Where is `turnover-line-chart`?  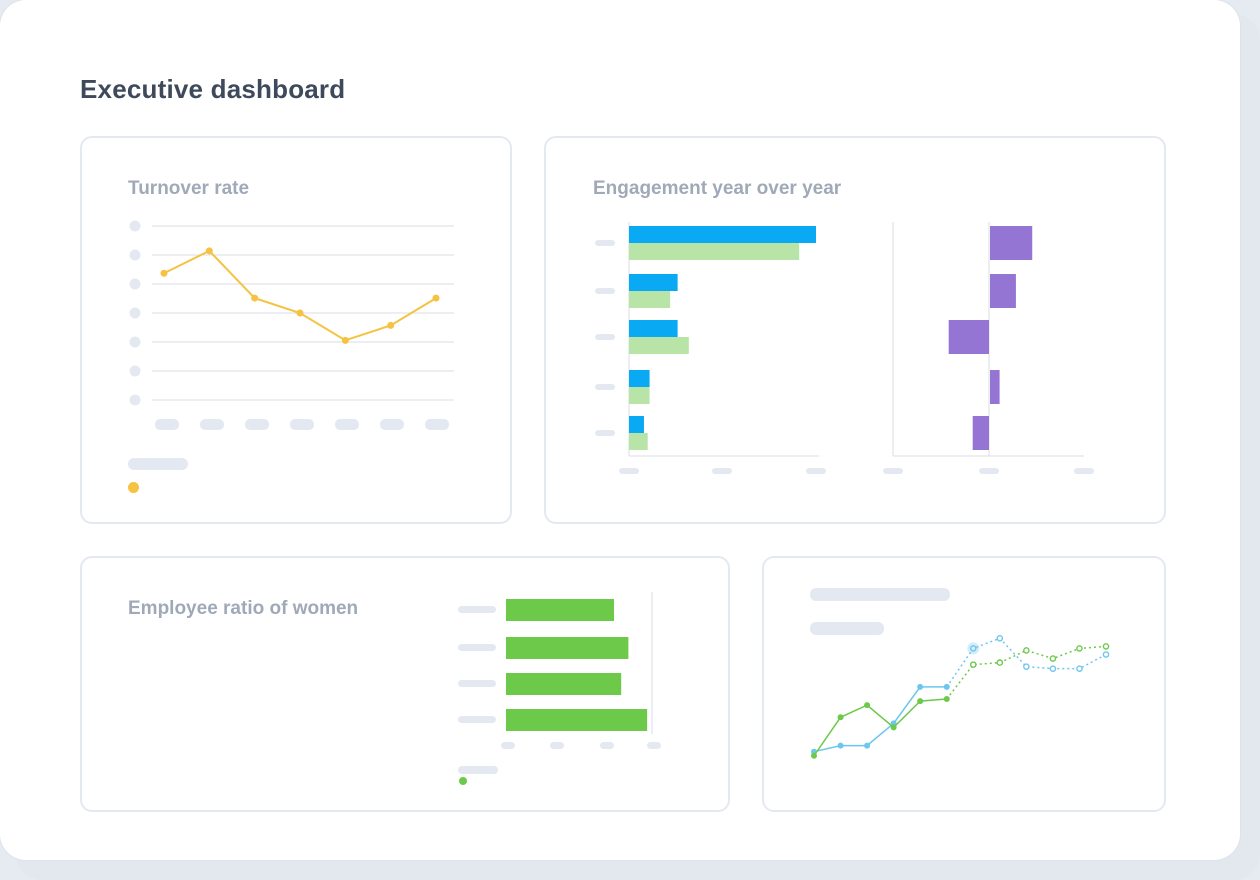 turnover-line-chart is located at coordinates (291, 325).